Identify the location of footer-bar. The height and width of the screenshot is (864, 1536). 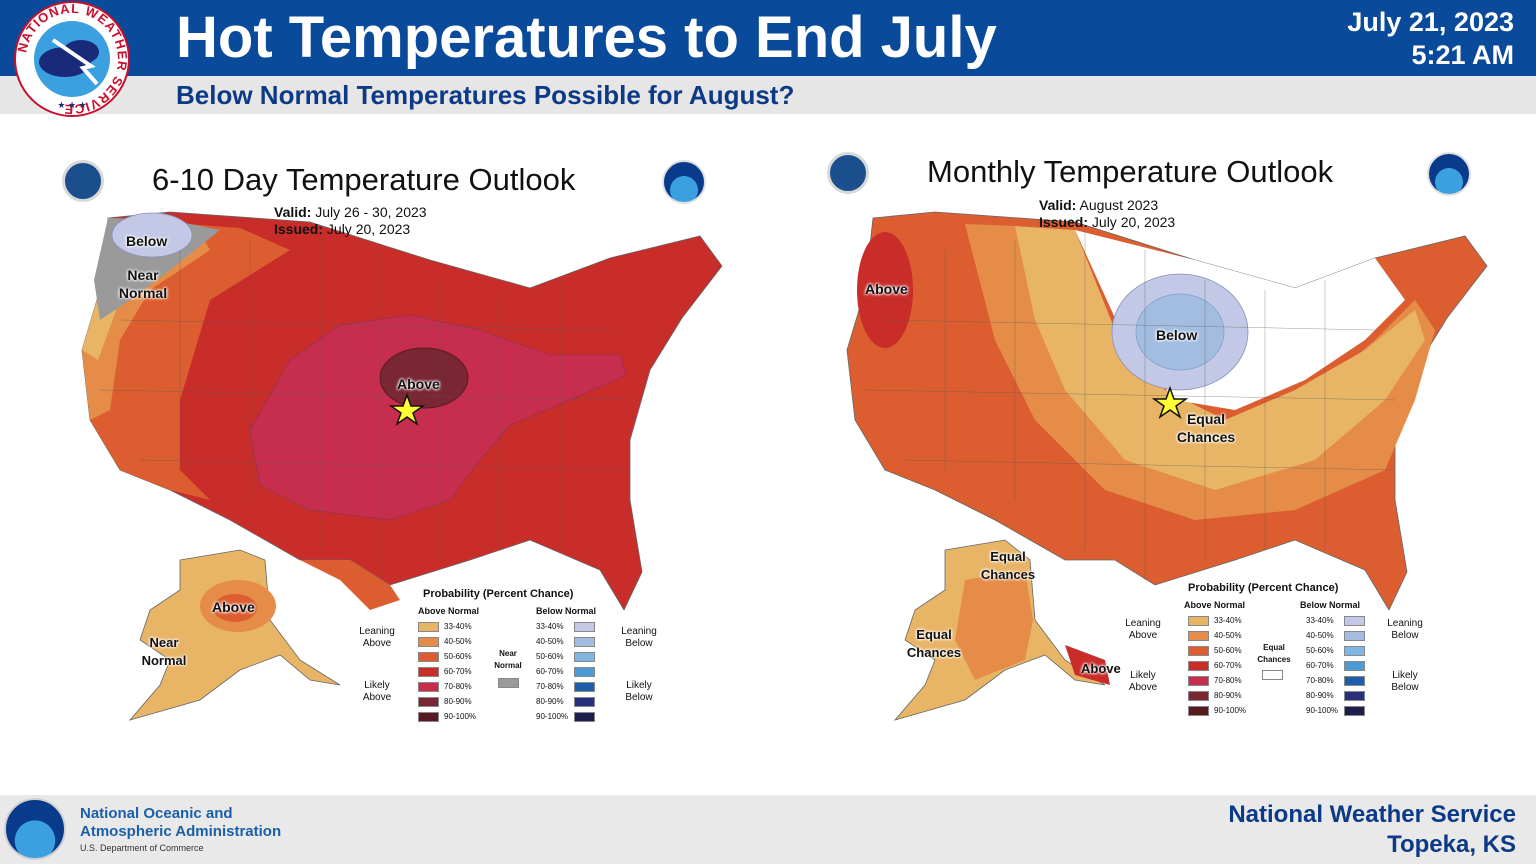
(768, 829).